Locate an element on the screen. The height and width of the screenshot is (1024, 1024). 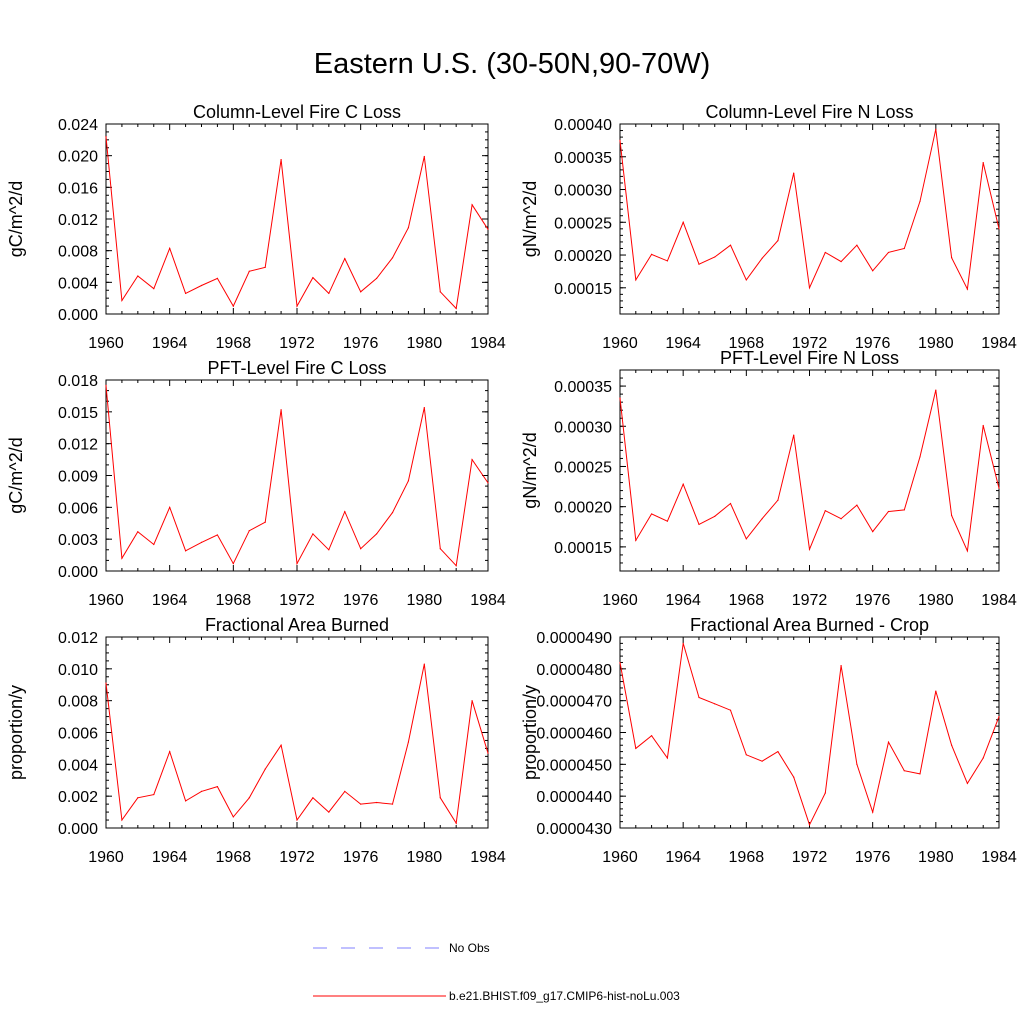
y-axis-label: gN/m^2/d is located at coordinates (530, 470).